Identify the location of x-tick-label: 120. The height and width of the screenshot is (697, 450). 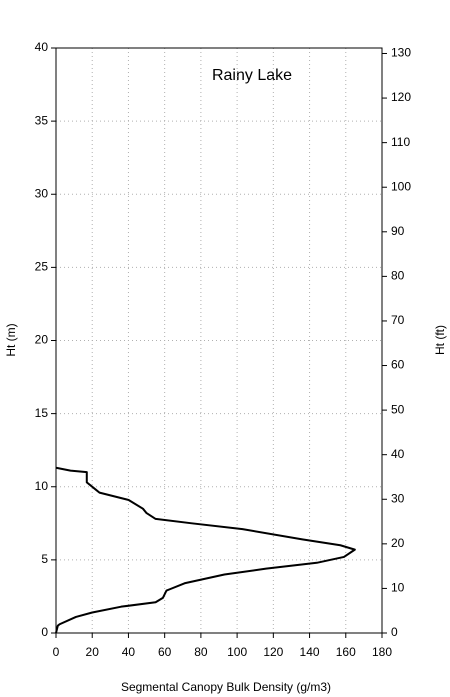
(273, 652).